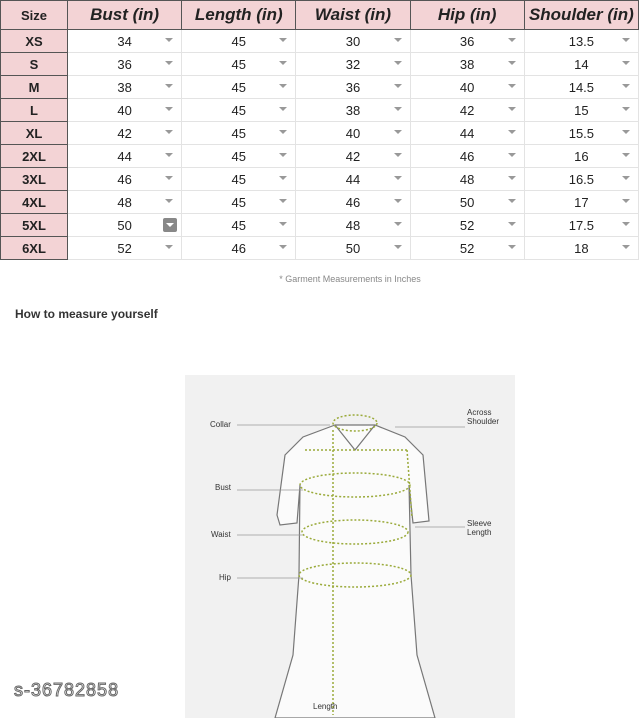  Describe the element at coordinates (581, 248) in the screenshot. I see `measurement-cell: 18` at that location.